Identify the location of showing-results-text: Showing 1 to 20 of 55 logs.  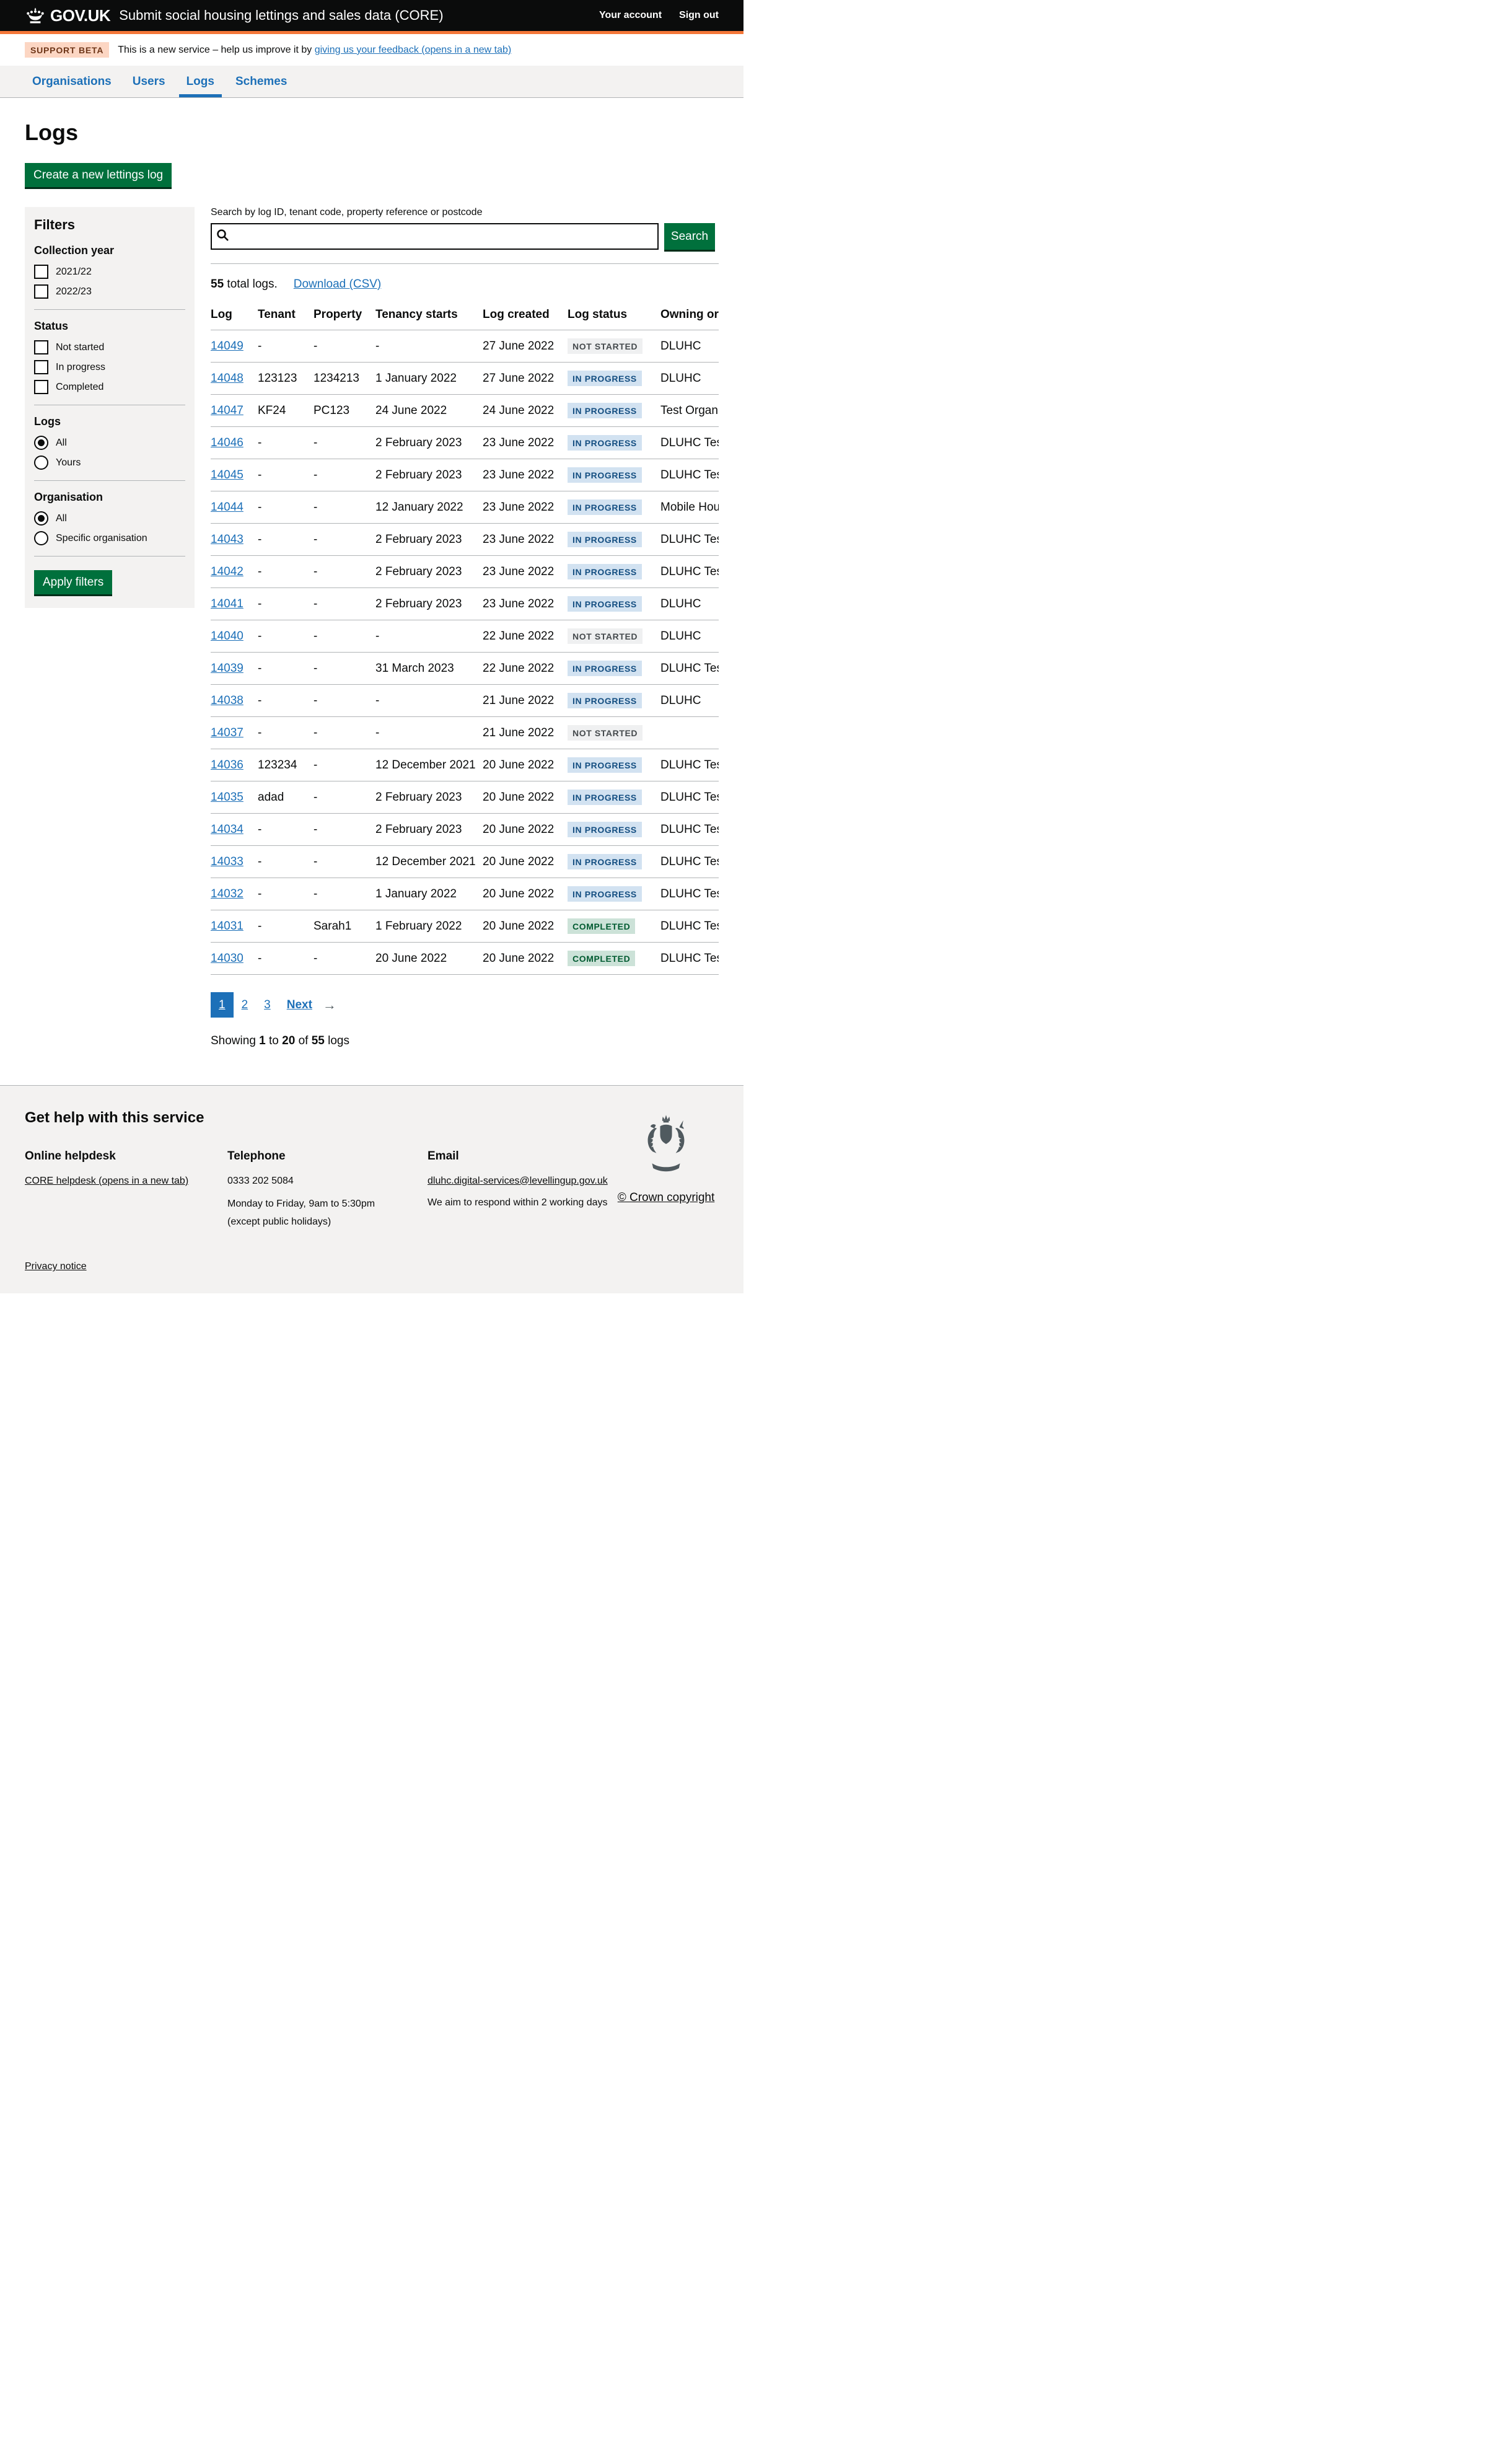
(465, 1041).